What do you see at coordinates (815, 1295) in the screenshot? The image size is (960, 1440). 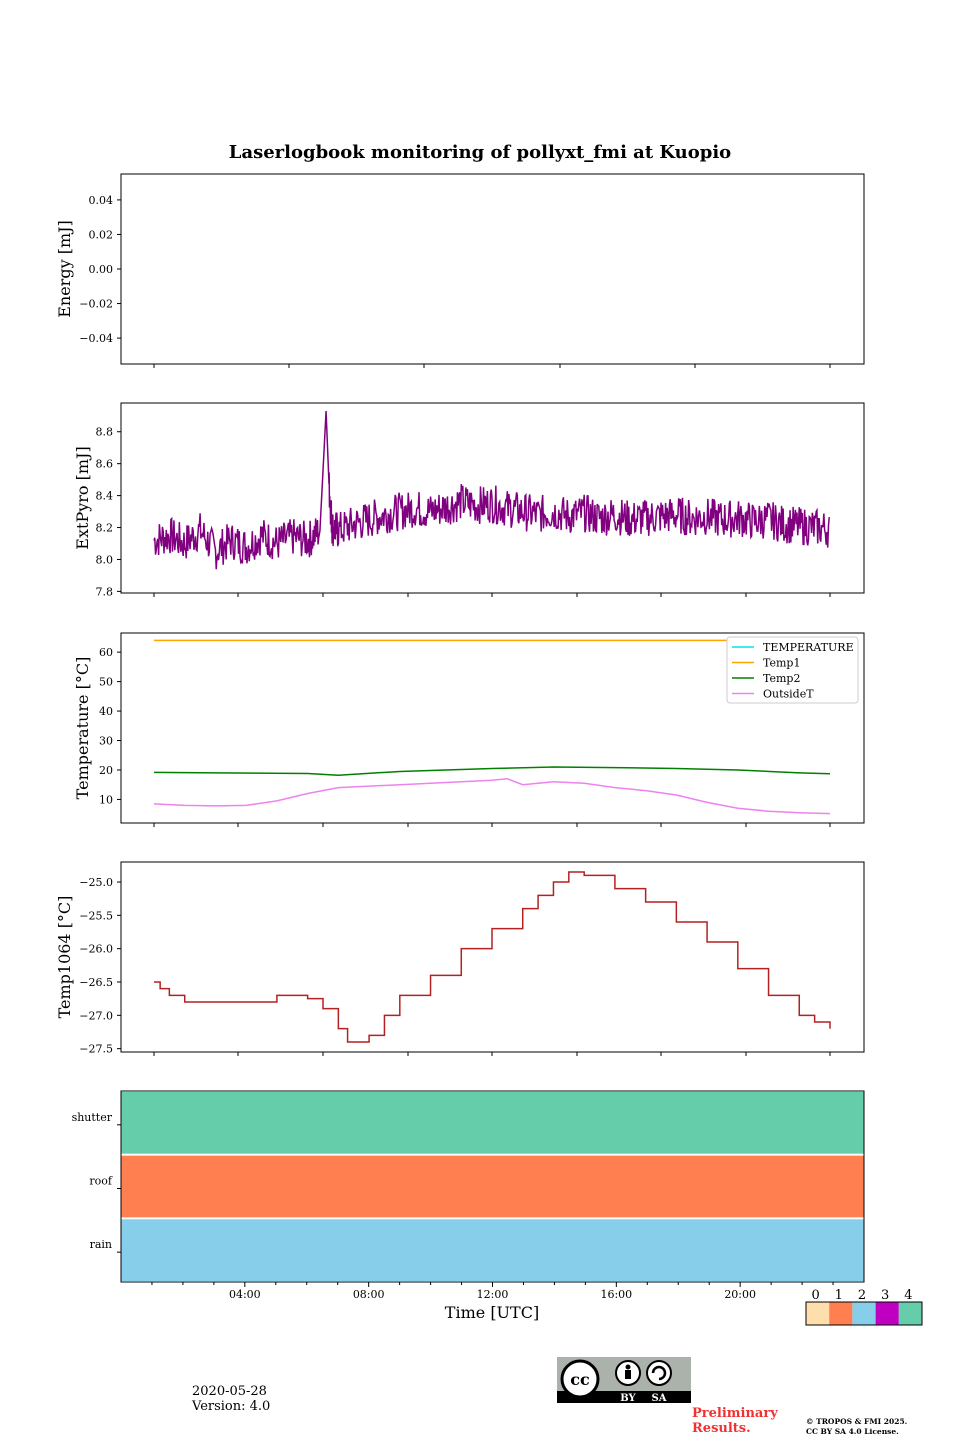 I see `colorbar-label: 0` at bounding box center [815, 1295].